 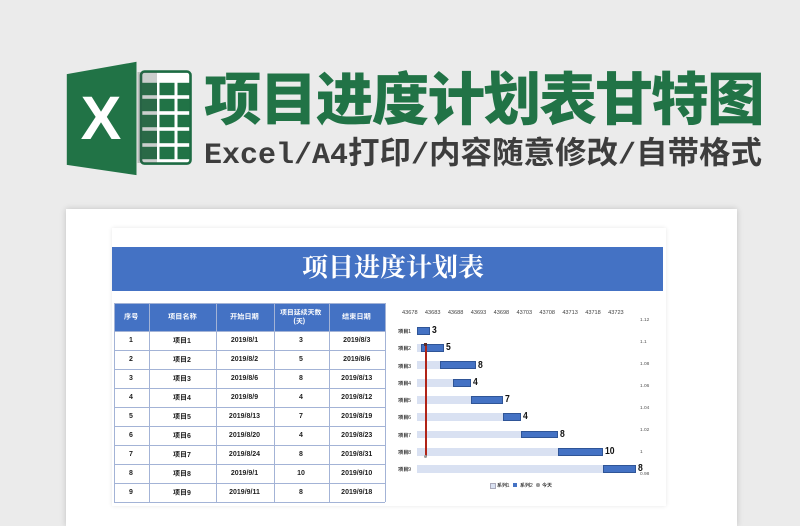 What do you see at coordinates (101, 118) in the screenshot?
I see `svg-text: X` at bounding box center [101, 118].